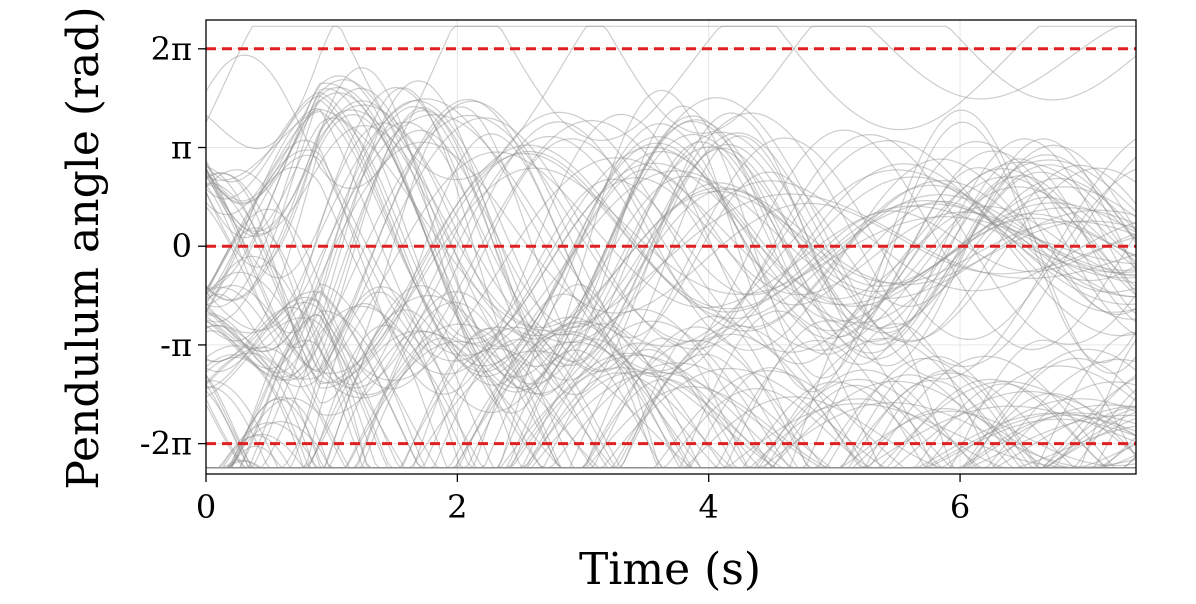 The width and height of the screenshot is (1196, 604). Describe the element at coordinates (166, 444) in the screenshot. I see `y-tick-label: -2π` at that location.